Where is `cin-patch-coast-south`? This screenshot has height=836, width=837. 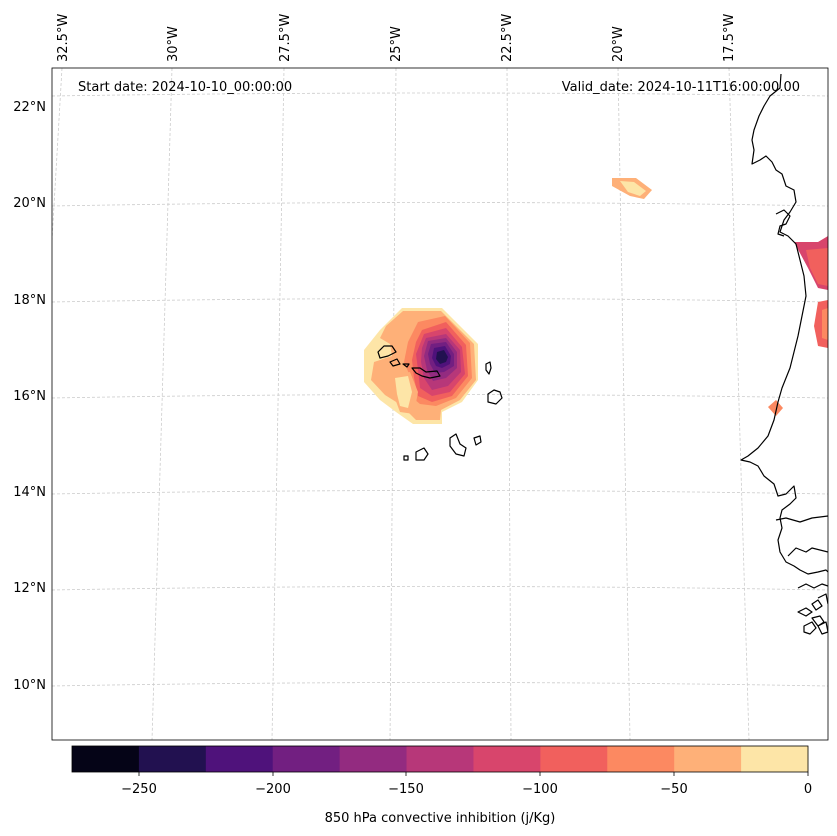 cin-patch-coast-south is located at coordinates (775, 408).